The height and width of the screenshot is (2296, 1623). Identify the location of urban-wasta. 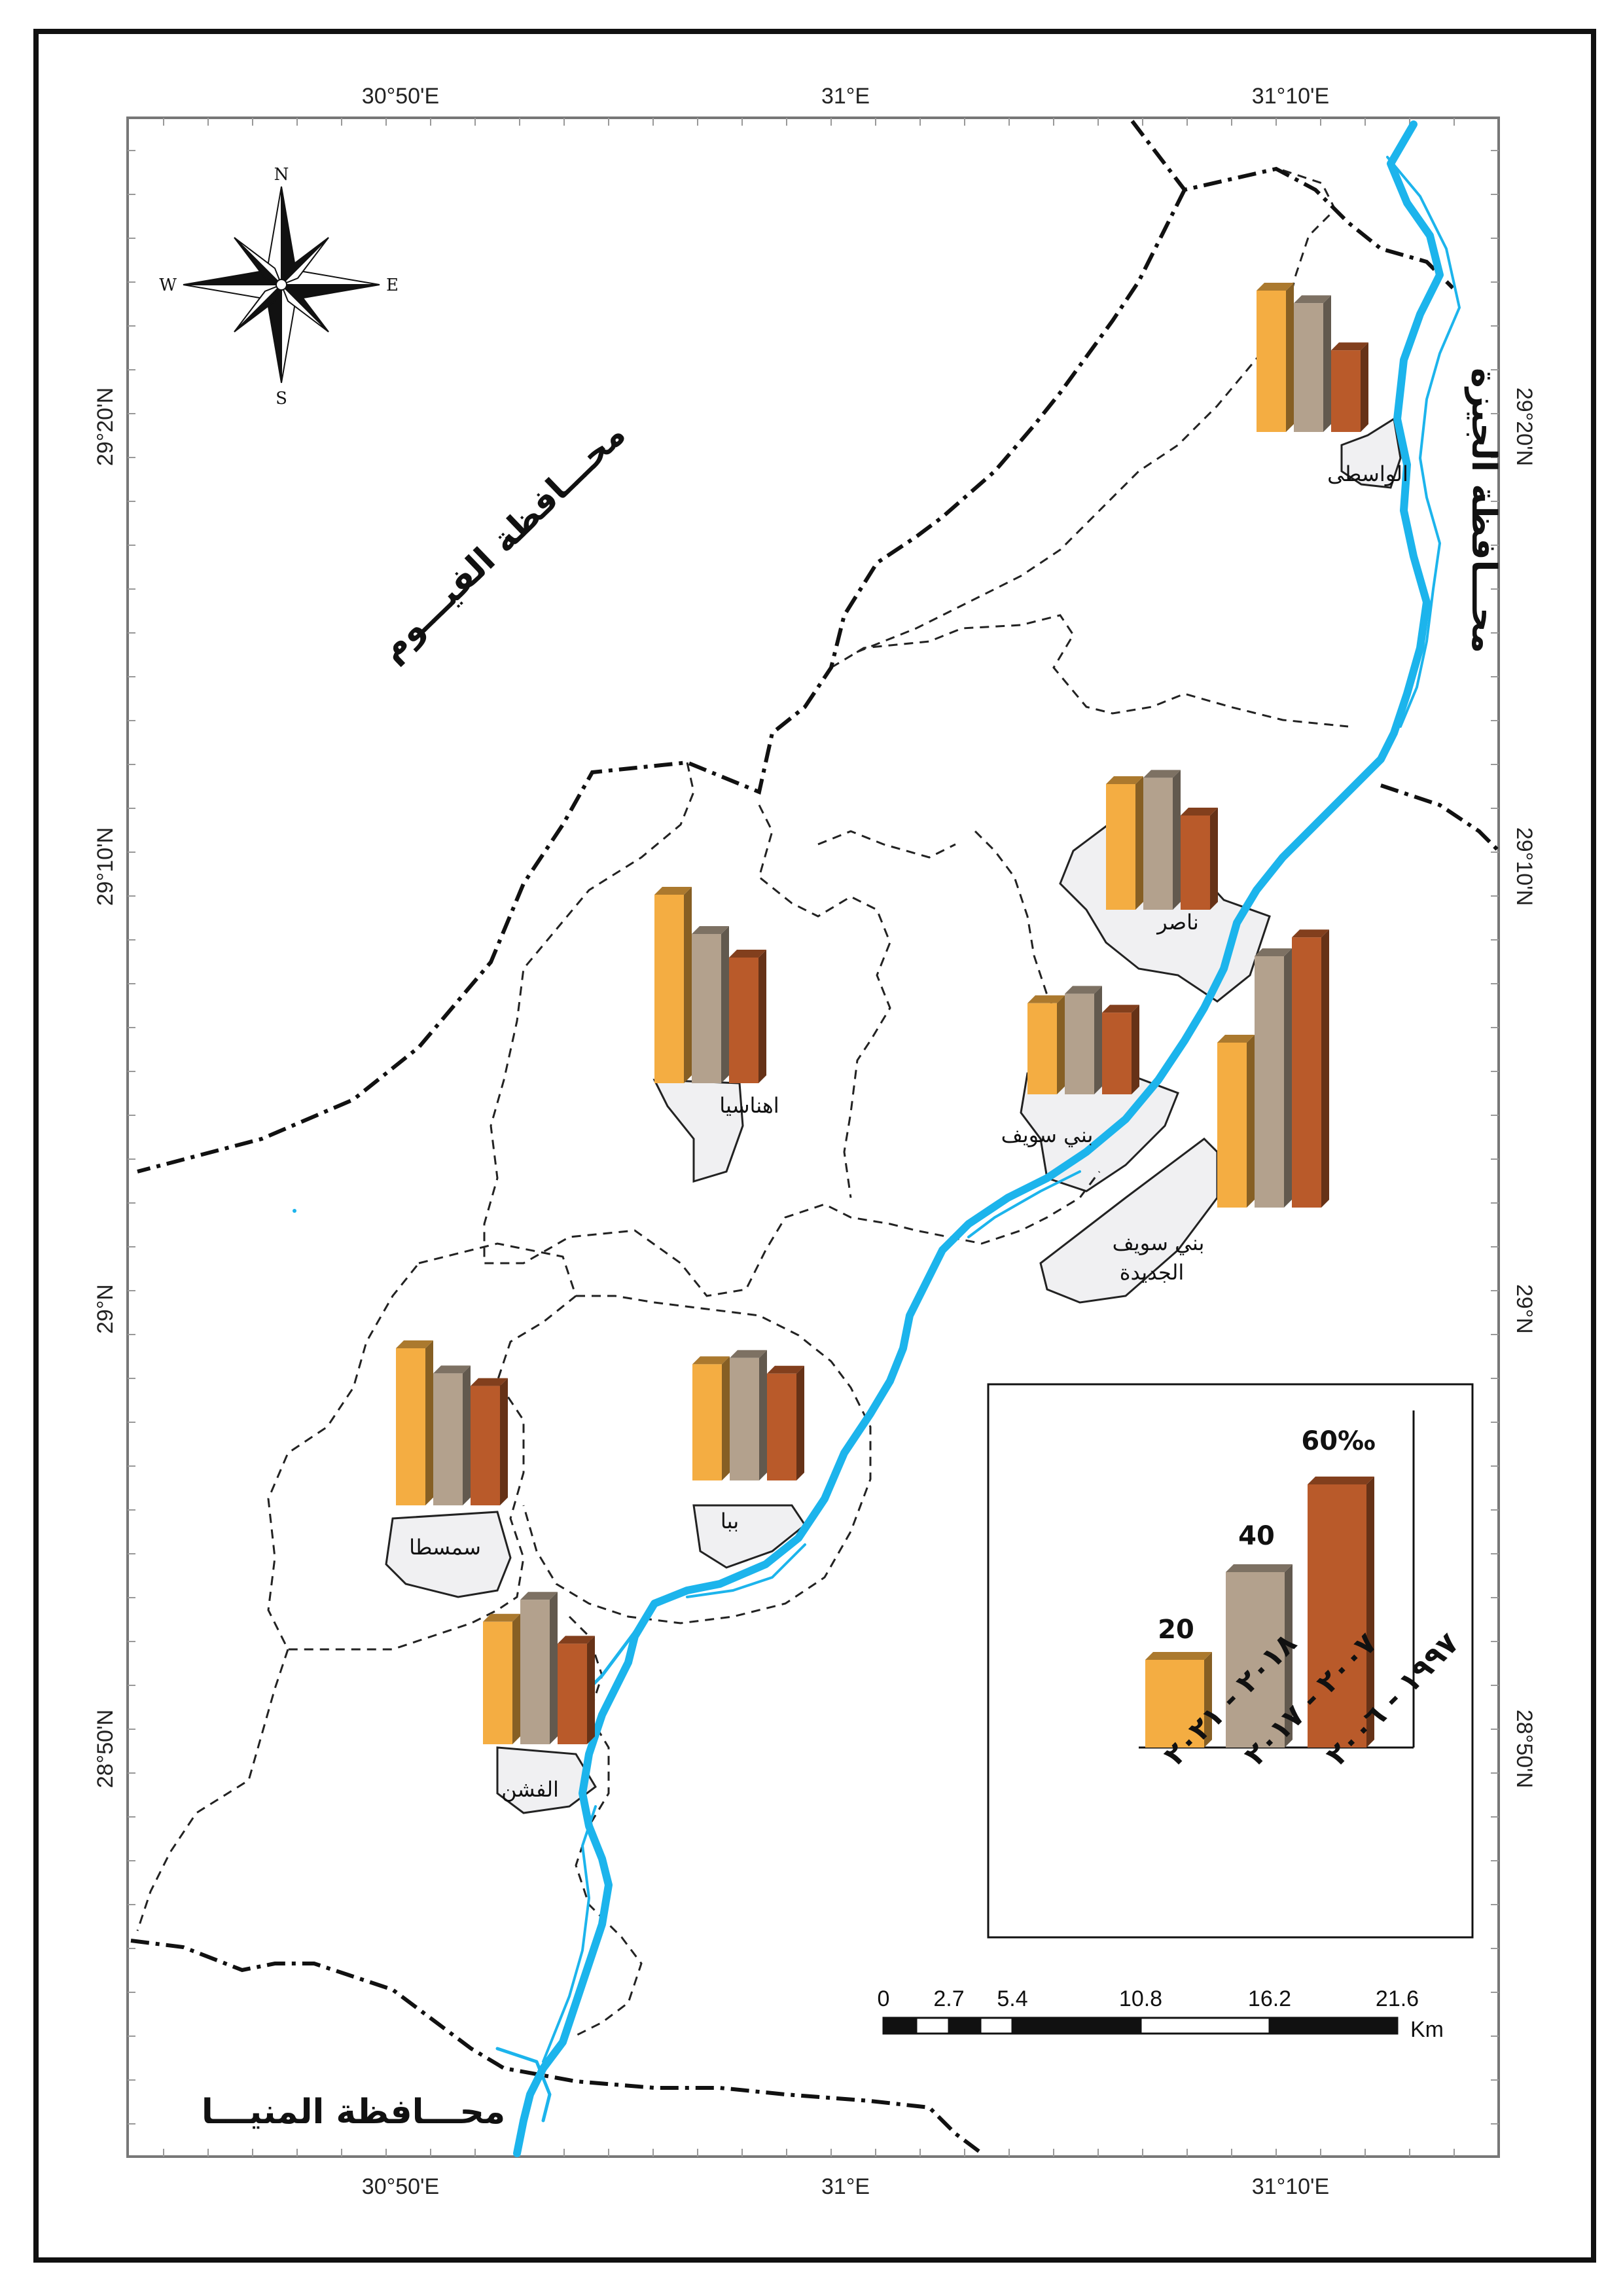
(1371, 453).